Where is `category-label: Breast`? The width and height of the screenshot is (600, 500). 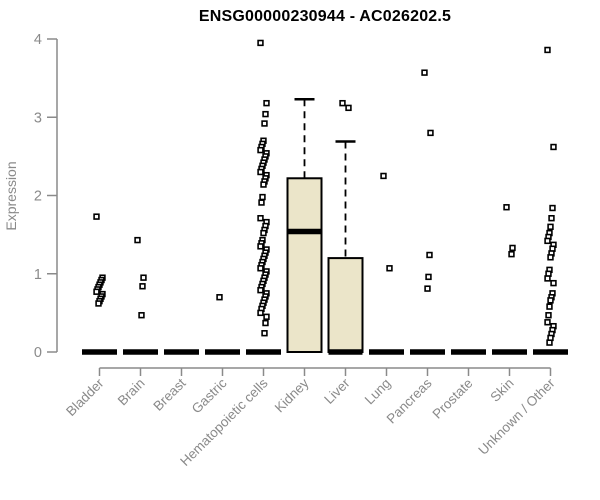
category-label: Breast is located at coordinates (169, 394).